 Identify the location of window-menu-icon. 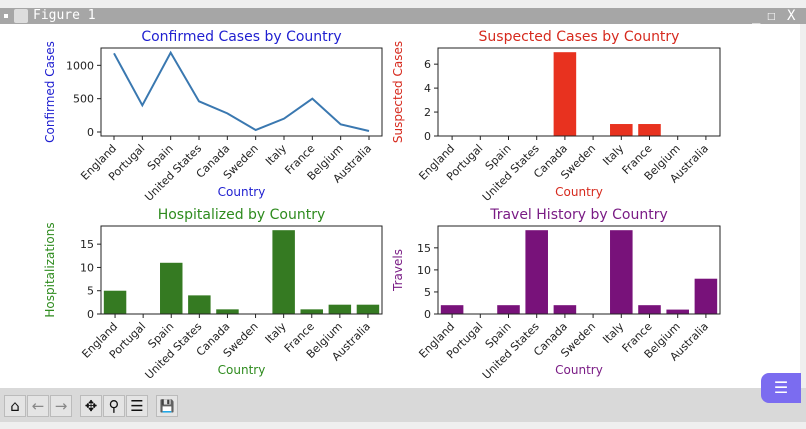
(6, 16).